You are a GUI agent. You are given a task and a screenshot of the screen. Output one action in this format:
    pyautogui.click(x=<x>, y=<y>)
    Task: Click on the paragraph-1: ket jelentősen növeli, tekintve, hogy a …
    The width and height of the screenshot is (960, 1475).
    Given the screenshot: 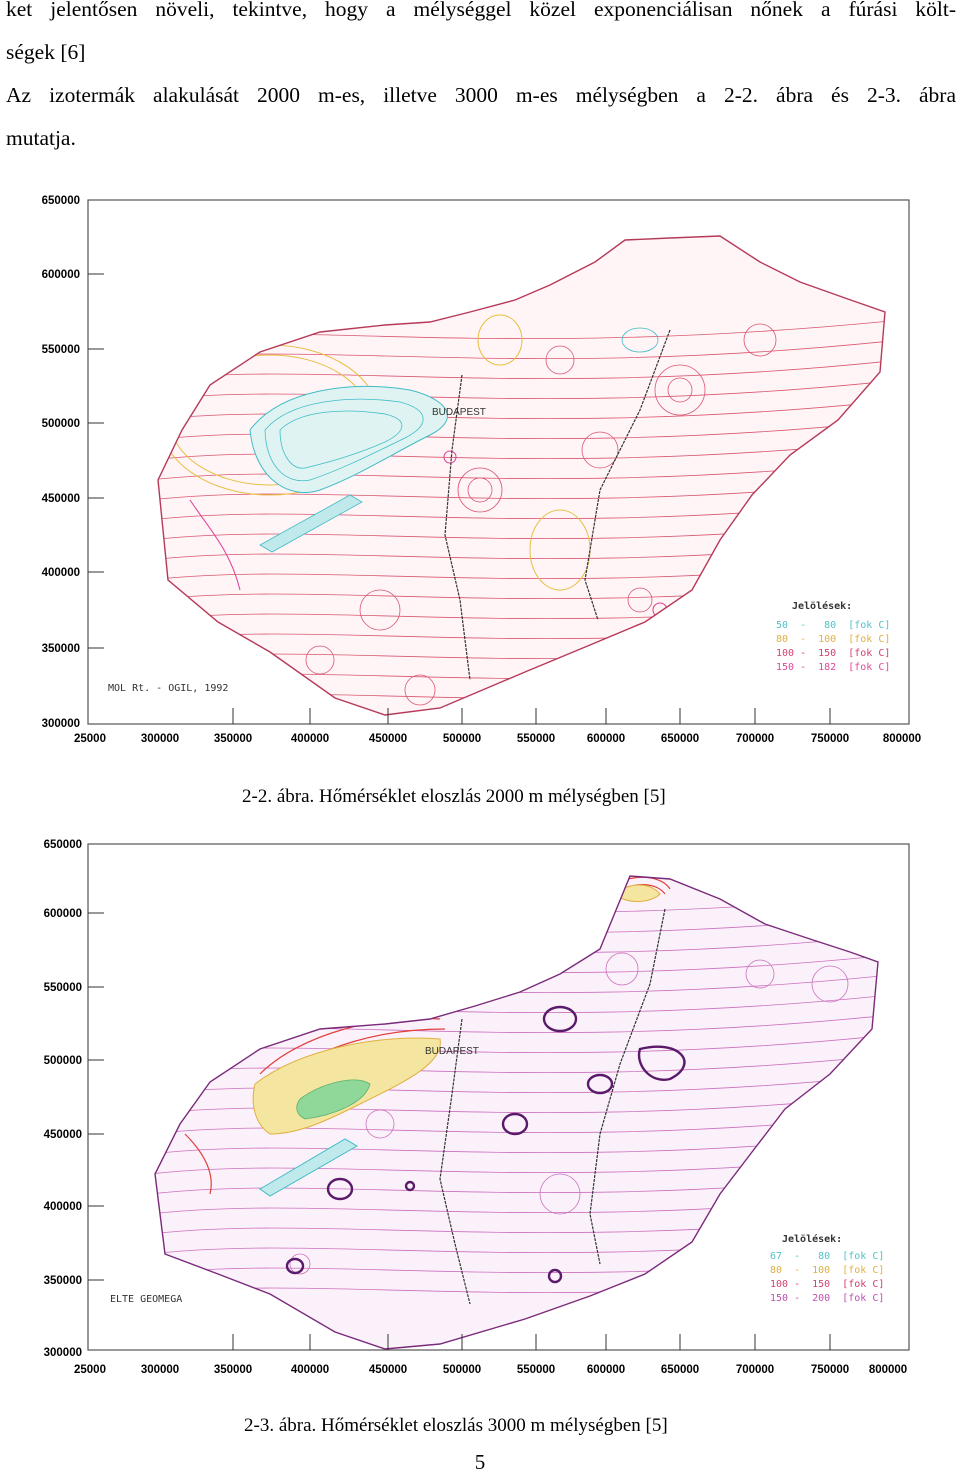 What is the action you would take?
    pyautogui.click(x=481, y=37)
    